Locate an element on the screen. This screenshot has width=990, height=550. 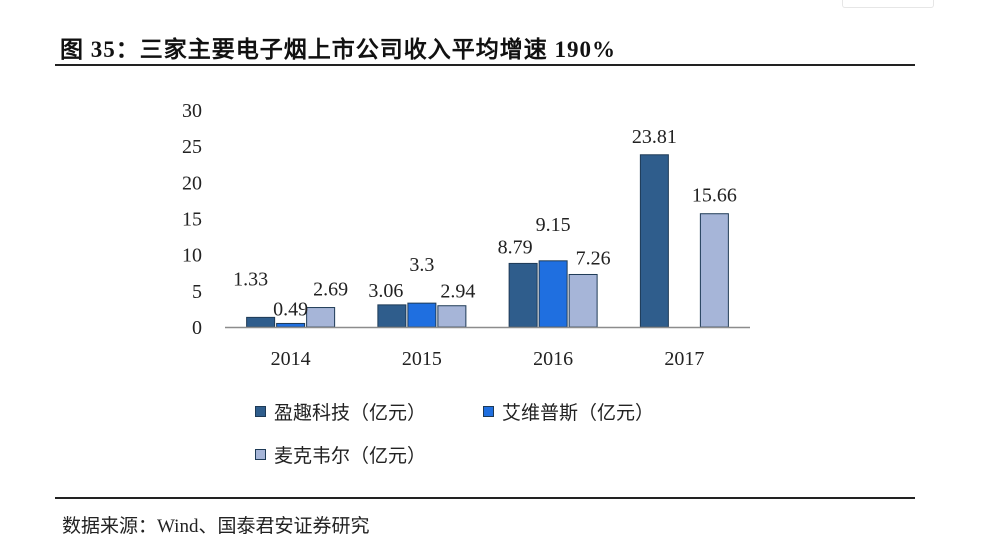
corner-tab is located at coordinates (888, 4).